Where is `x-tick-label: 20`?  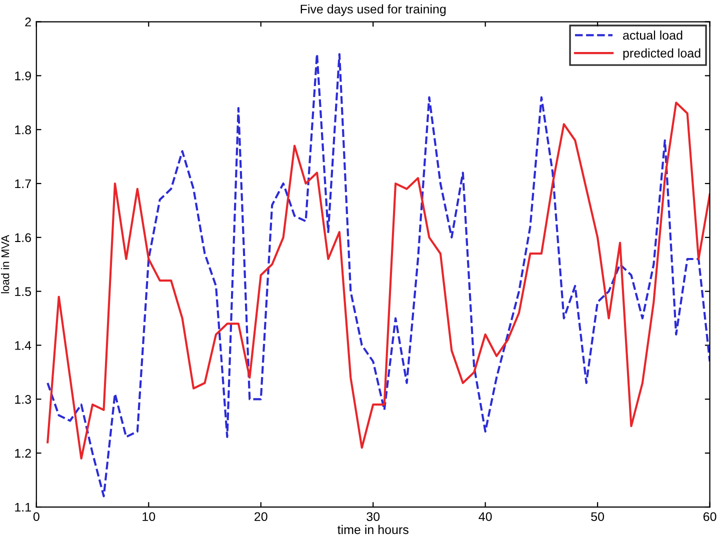 x-tick-label: 20 is located at coordinates (261, 517).